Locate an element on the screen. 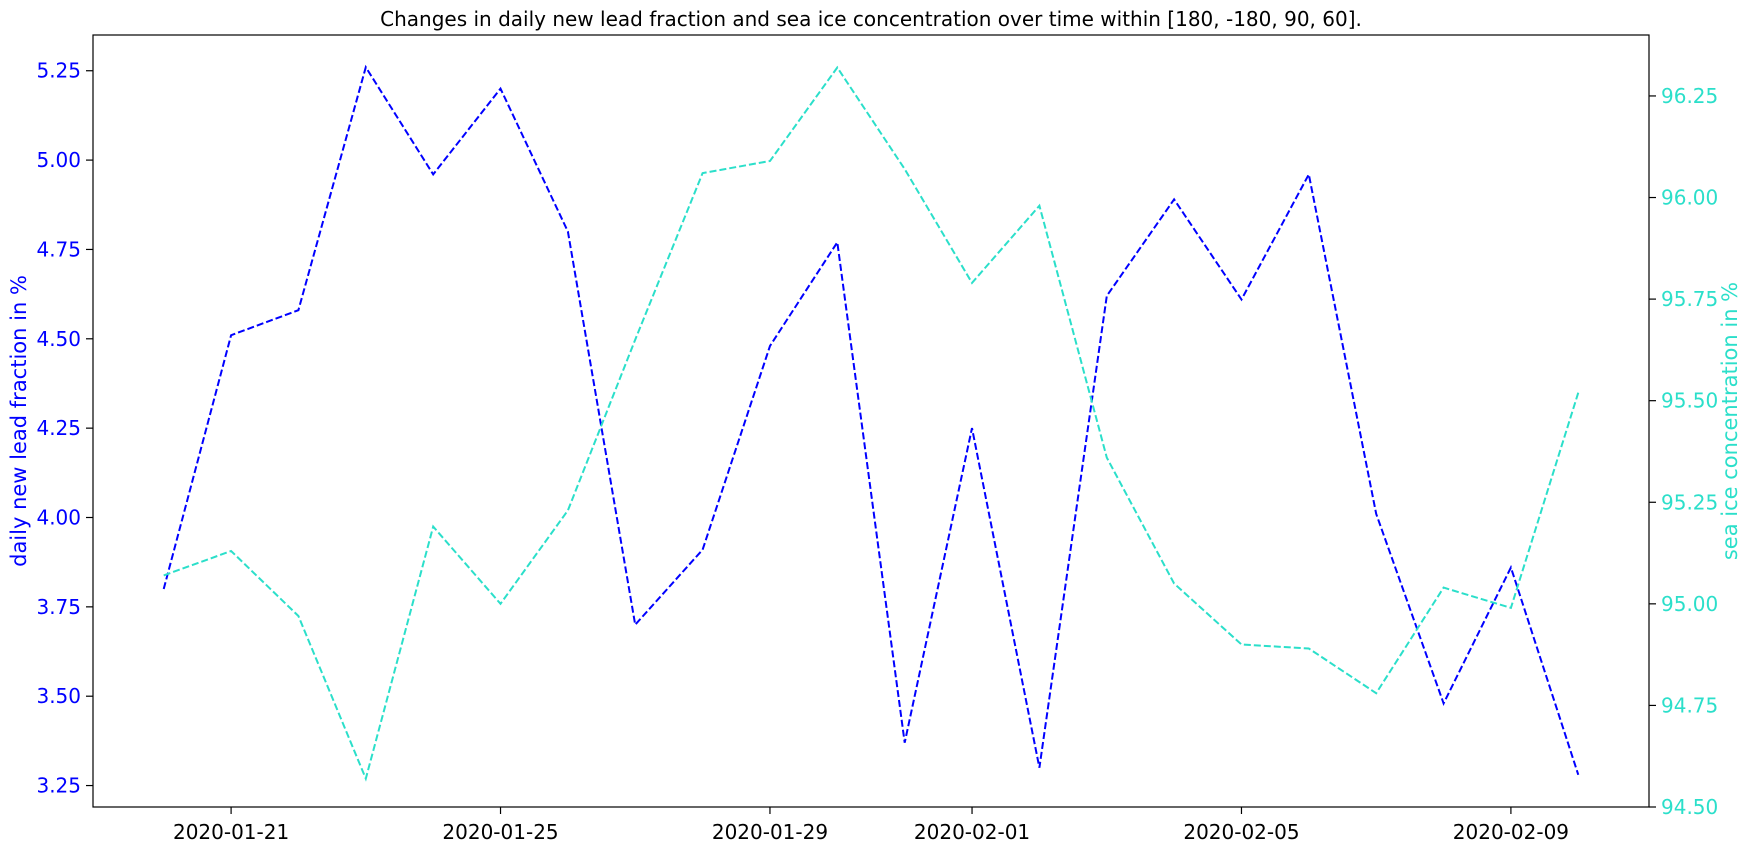 This screenshot has width=1746, height=844. y-left-tick-label: 4.75 is located at coordinates (58, 249).